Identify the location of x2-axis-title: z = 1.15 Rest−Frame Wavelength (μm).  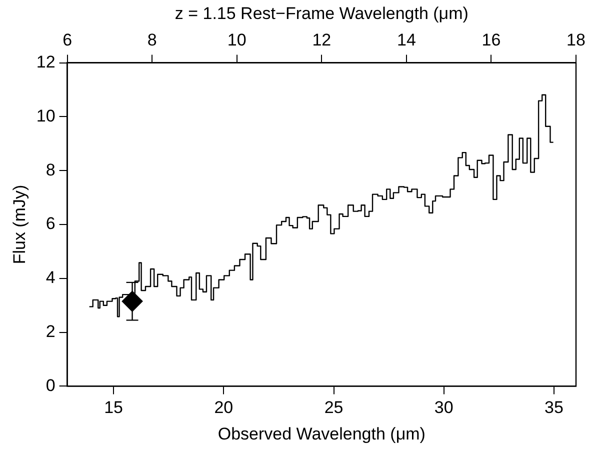
(321, 13).